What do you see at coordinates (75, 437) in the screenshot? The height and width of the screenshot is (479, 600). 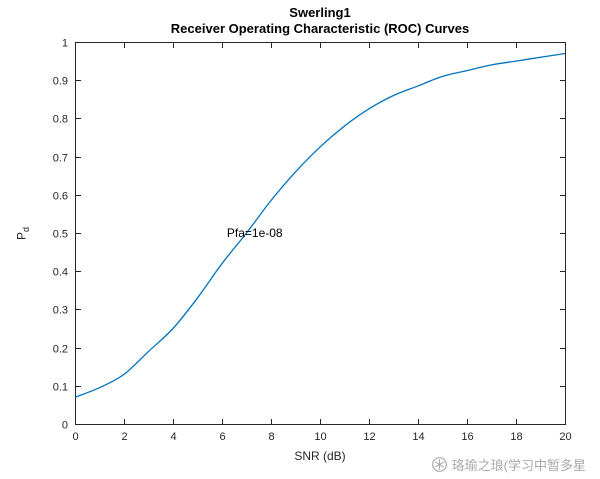 I see `x-tick-label: 0` at bounding box center [75, 437].